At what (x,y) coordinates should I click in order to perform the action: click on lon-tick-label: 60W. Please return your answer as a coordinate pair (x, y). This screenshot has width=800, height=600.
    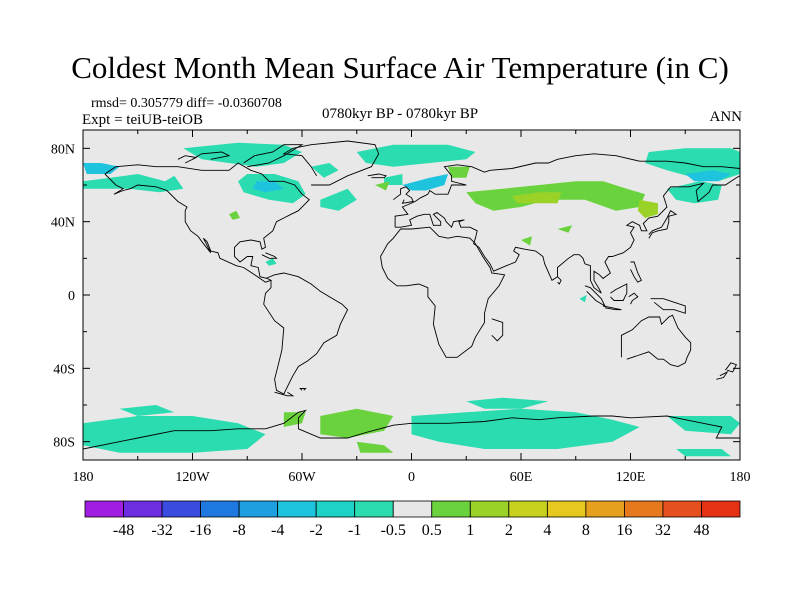
    Looking at the image, I should click on (302, 477).